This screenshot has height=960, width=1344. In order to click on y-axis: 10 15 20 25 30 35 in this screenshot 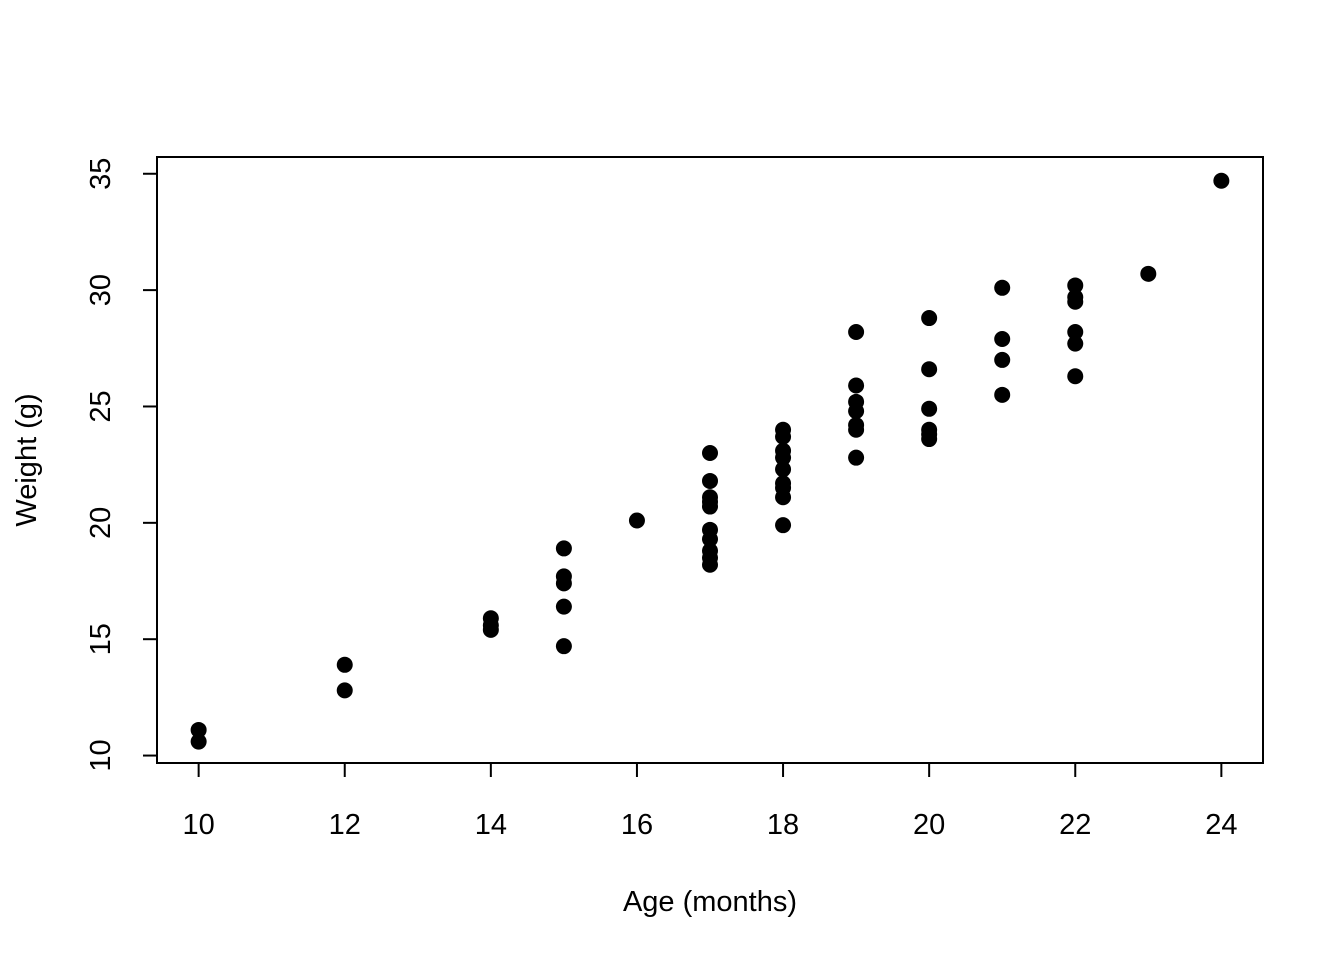, I will do `click(121, 465)`.